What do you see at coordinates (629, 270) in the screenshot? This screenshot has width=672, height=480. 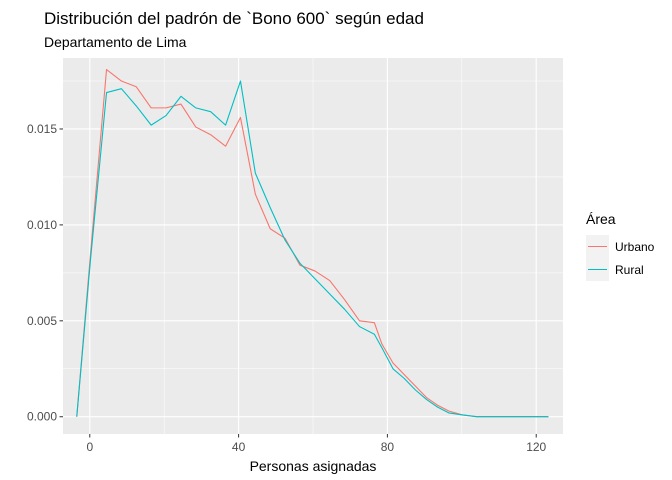 I see `legend-label: Rural` at bounding box center [629, 270].